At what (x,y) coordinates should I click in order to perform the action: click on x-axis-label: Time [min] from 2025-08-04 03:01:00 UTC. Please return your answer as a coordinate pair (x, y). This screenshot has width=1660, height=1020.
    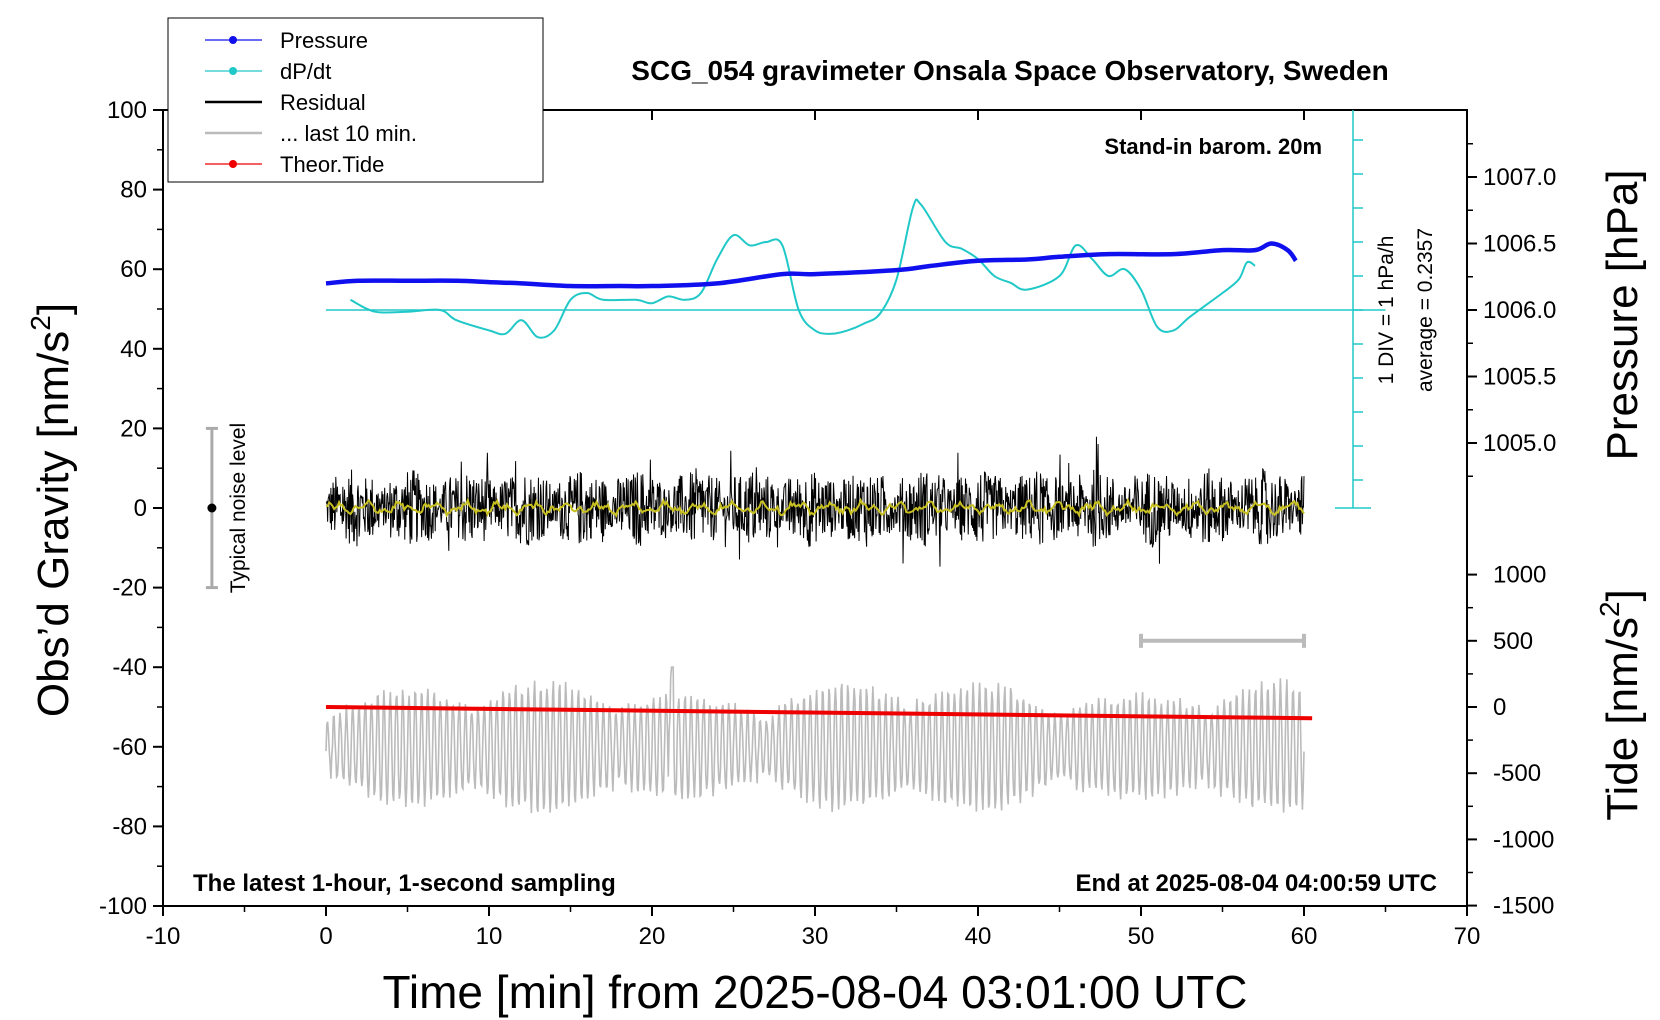
    Looking at the image, I should click on (815, 992).